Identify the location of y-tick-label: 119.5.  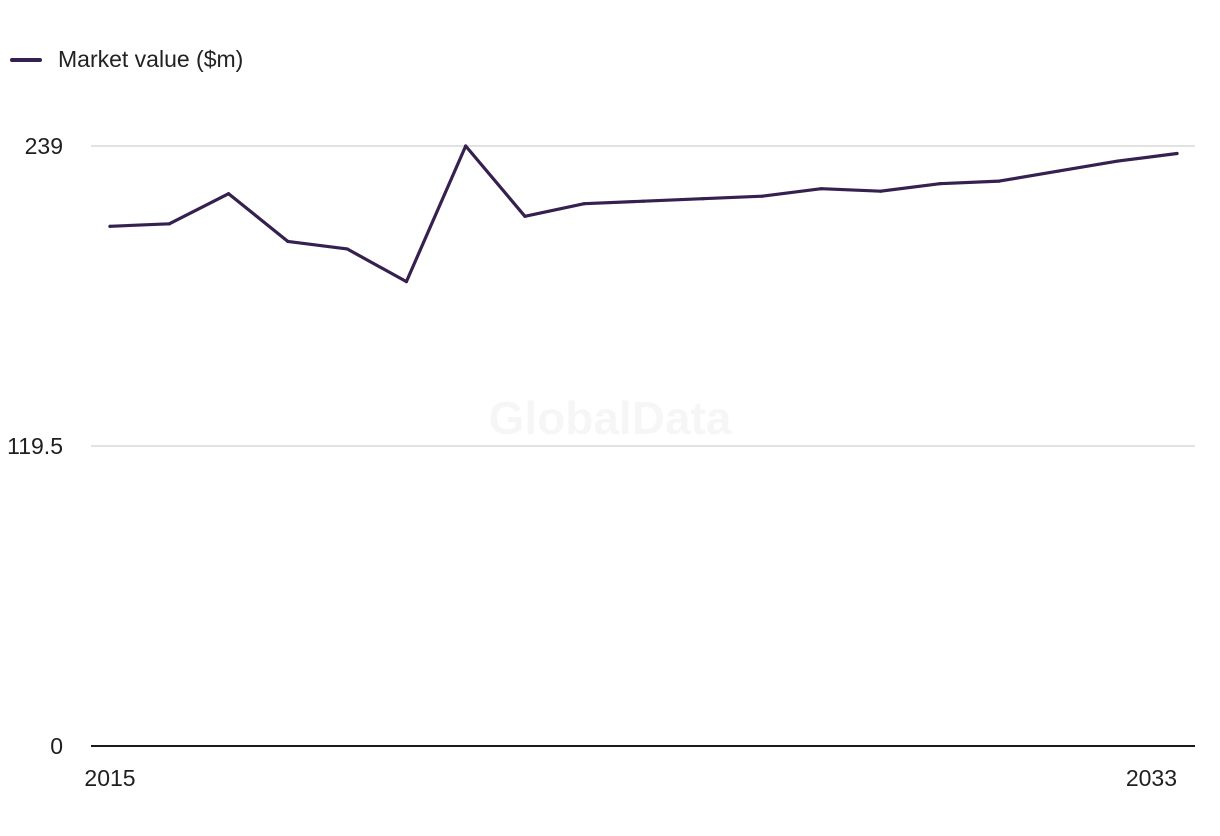
(35, 446).